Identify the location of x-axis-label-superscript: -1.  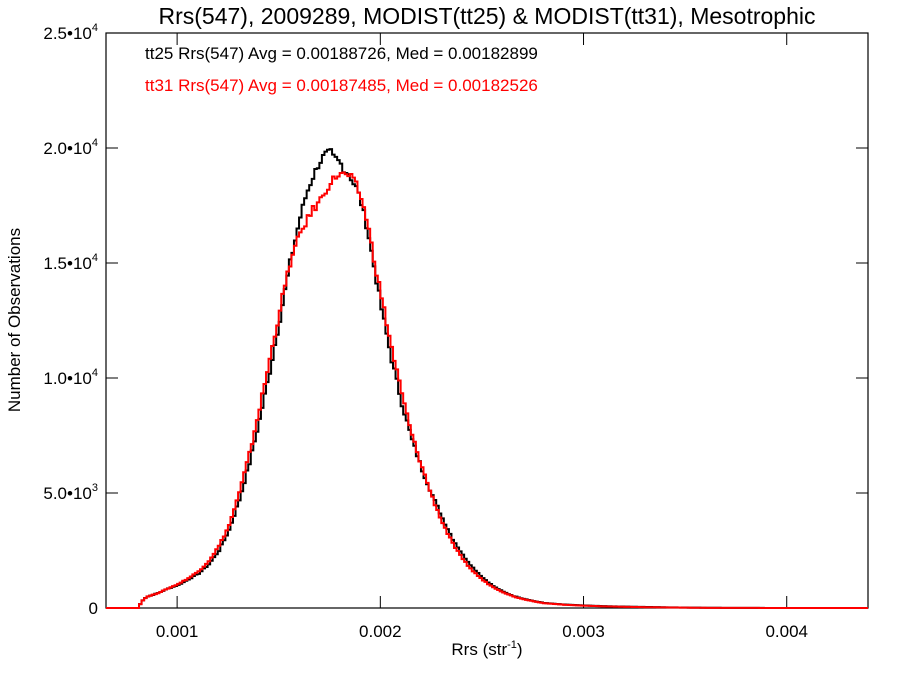
(512, 645).